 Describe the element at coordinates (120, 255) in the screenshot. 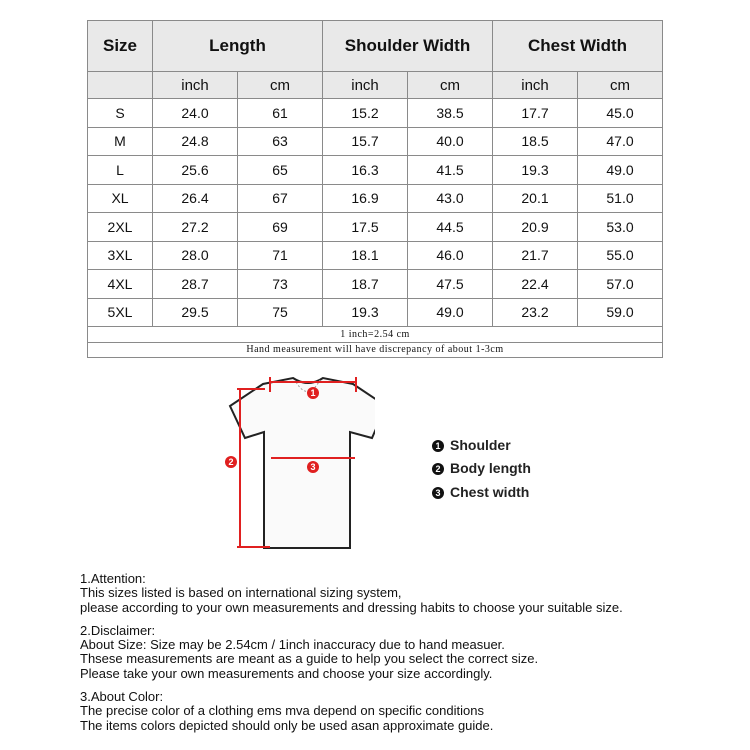

I see `size-cell: 3XL` at that location.